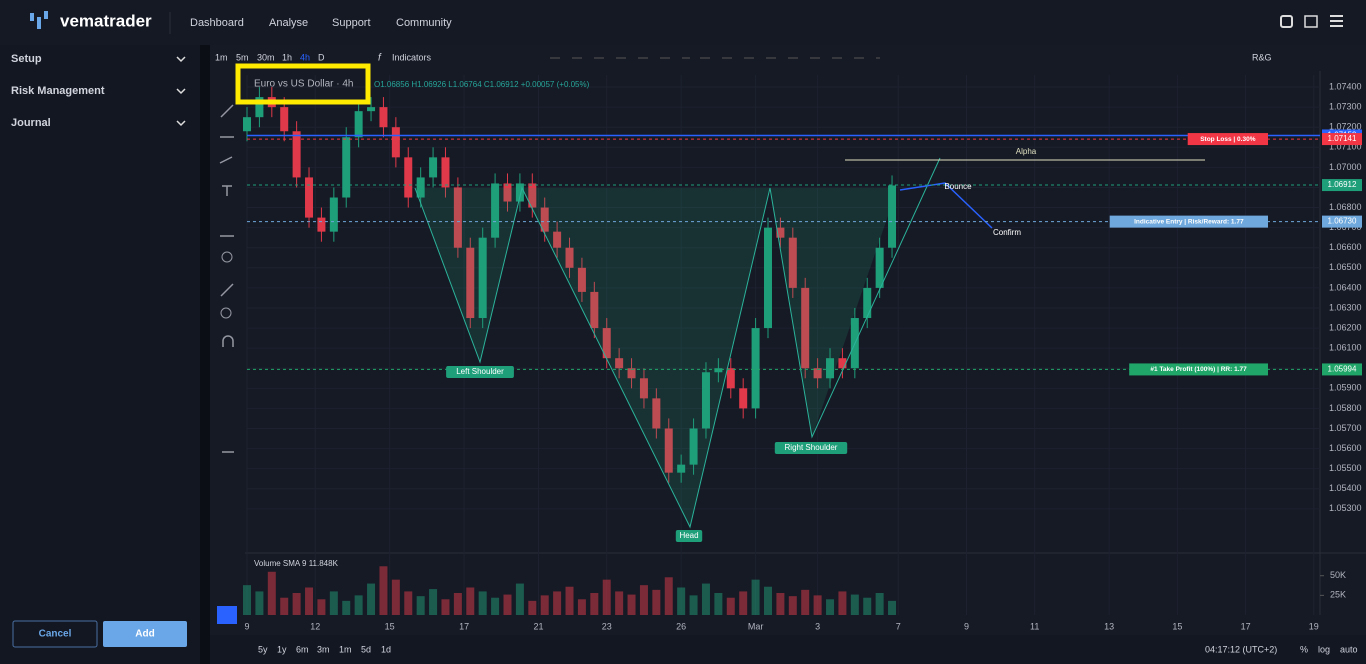 The width and height of the screenshot is (1366, 664). Describe the element at coordinates (31, 123) in the screenshot. I see `sidebar-section: Journal` at that location.